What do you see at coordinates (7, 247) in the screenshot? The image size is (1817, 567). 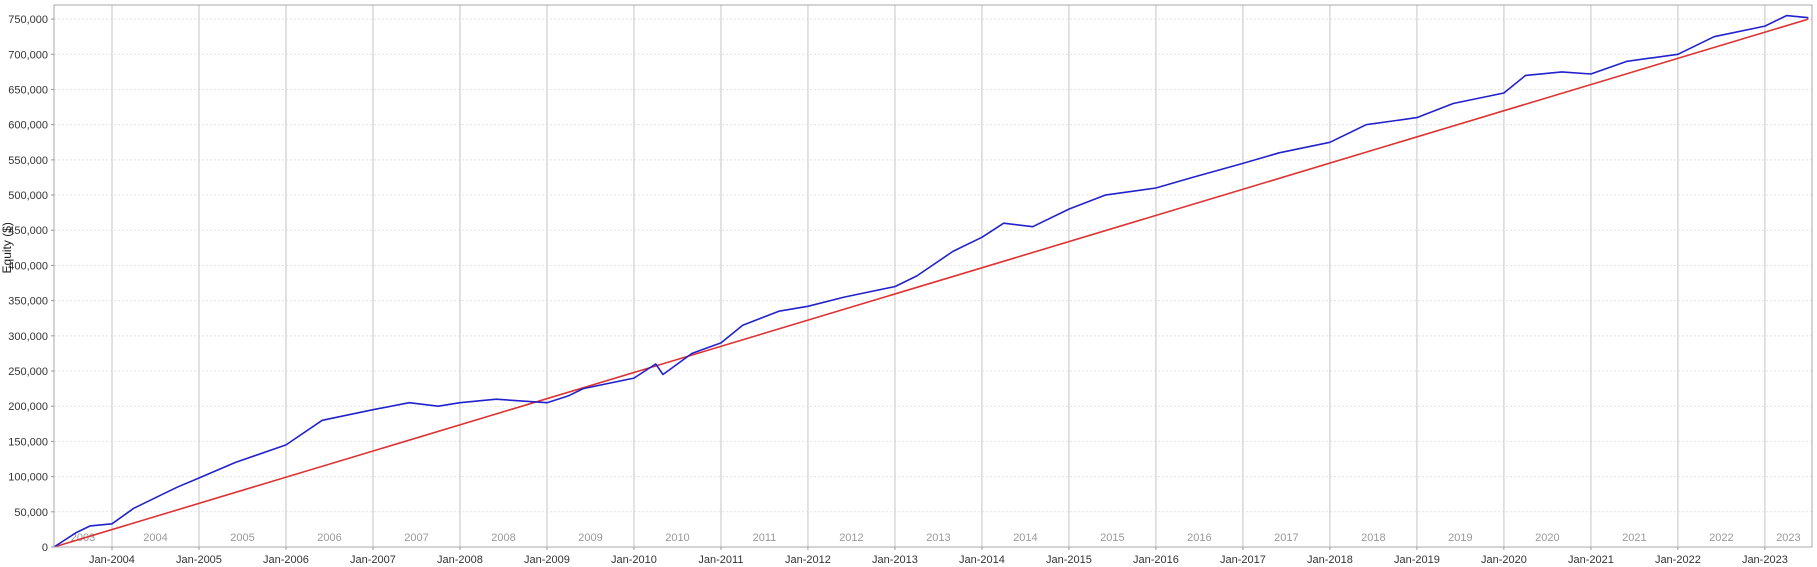 I see `y-axis-label: Equity ($)` at bounding box center [7, 247].